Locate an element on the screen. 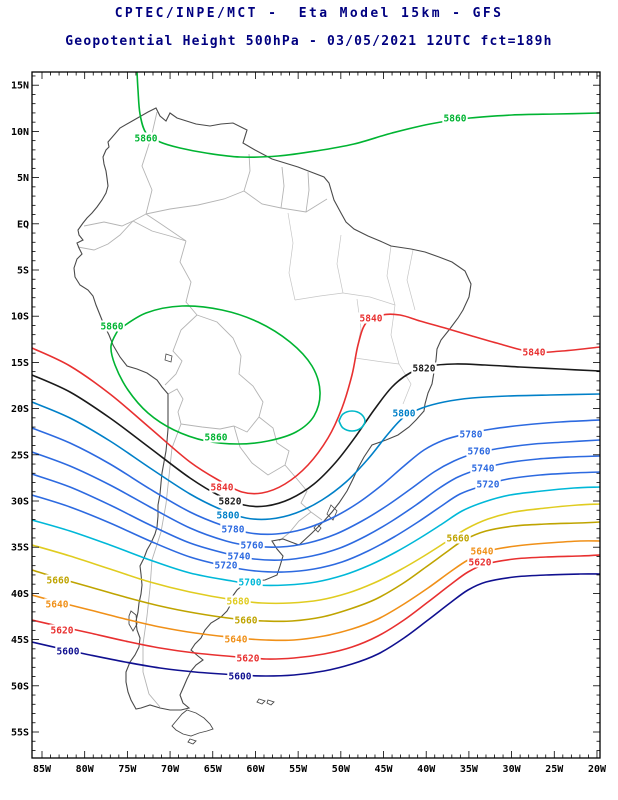 The height and width of the screenshot is (800, 618). lon-label-85W: 85W is located at coordinates (42, 769).